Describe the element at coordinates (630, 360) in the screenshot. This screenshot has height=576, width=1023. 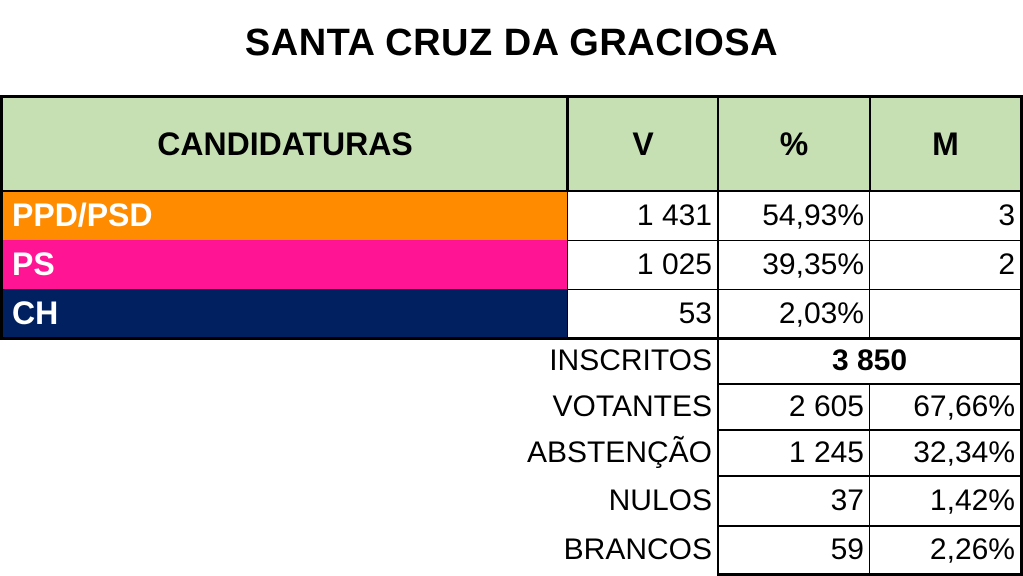
I see `summary-label-inscritos: INSCRITOS` at that location.